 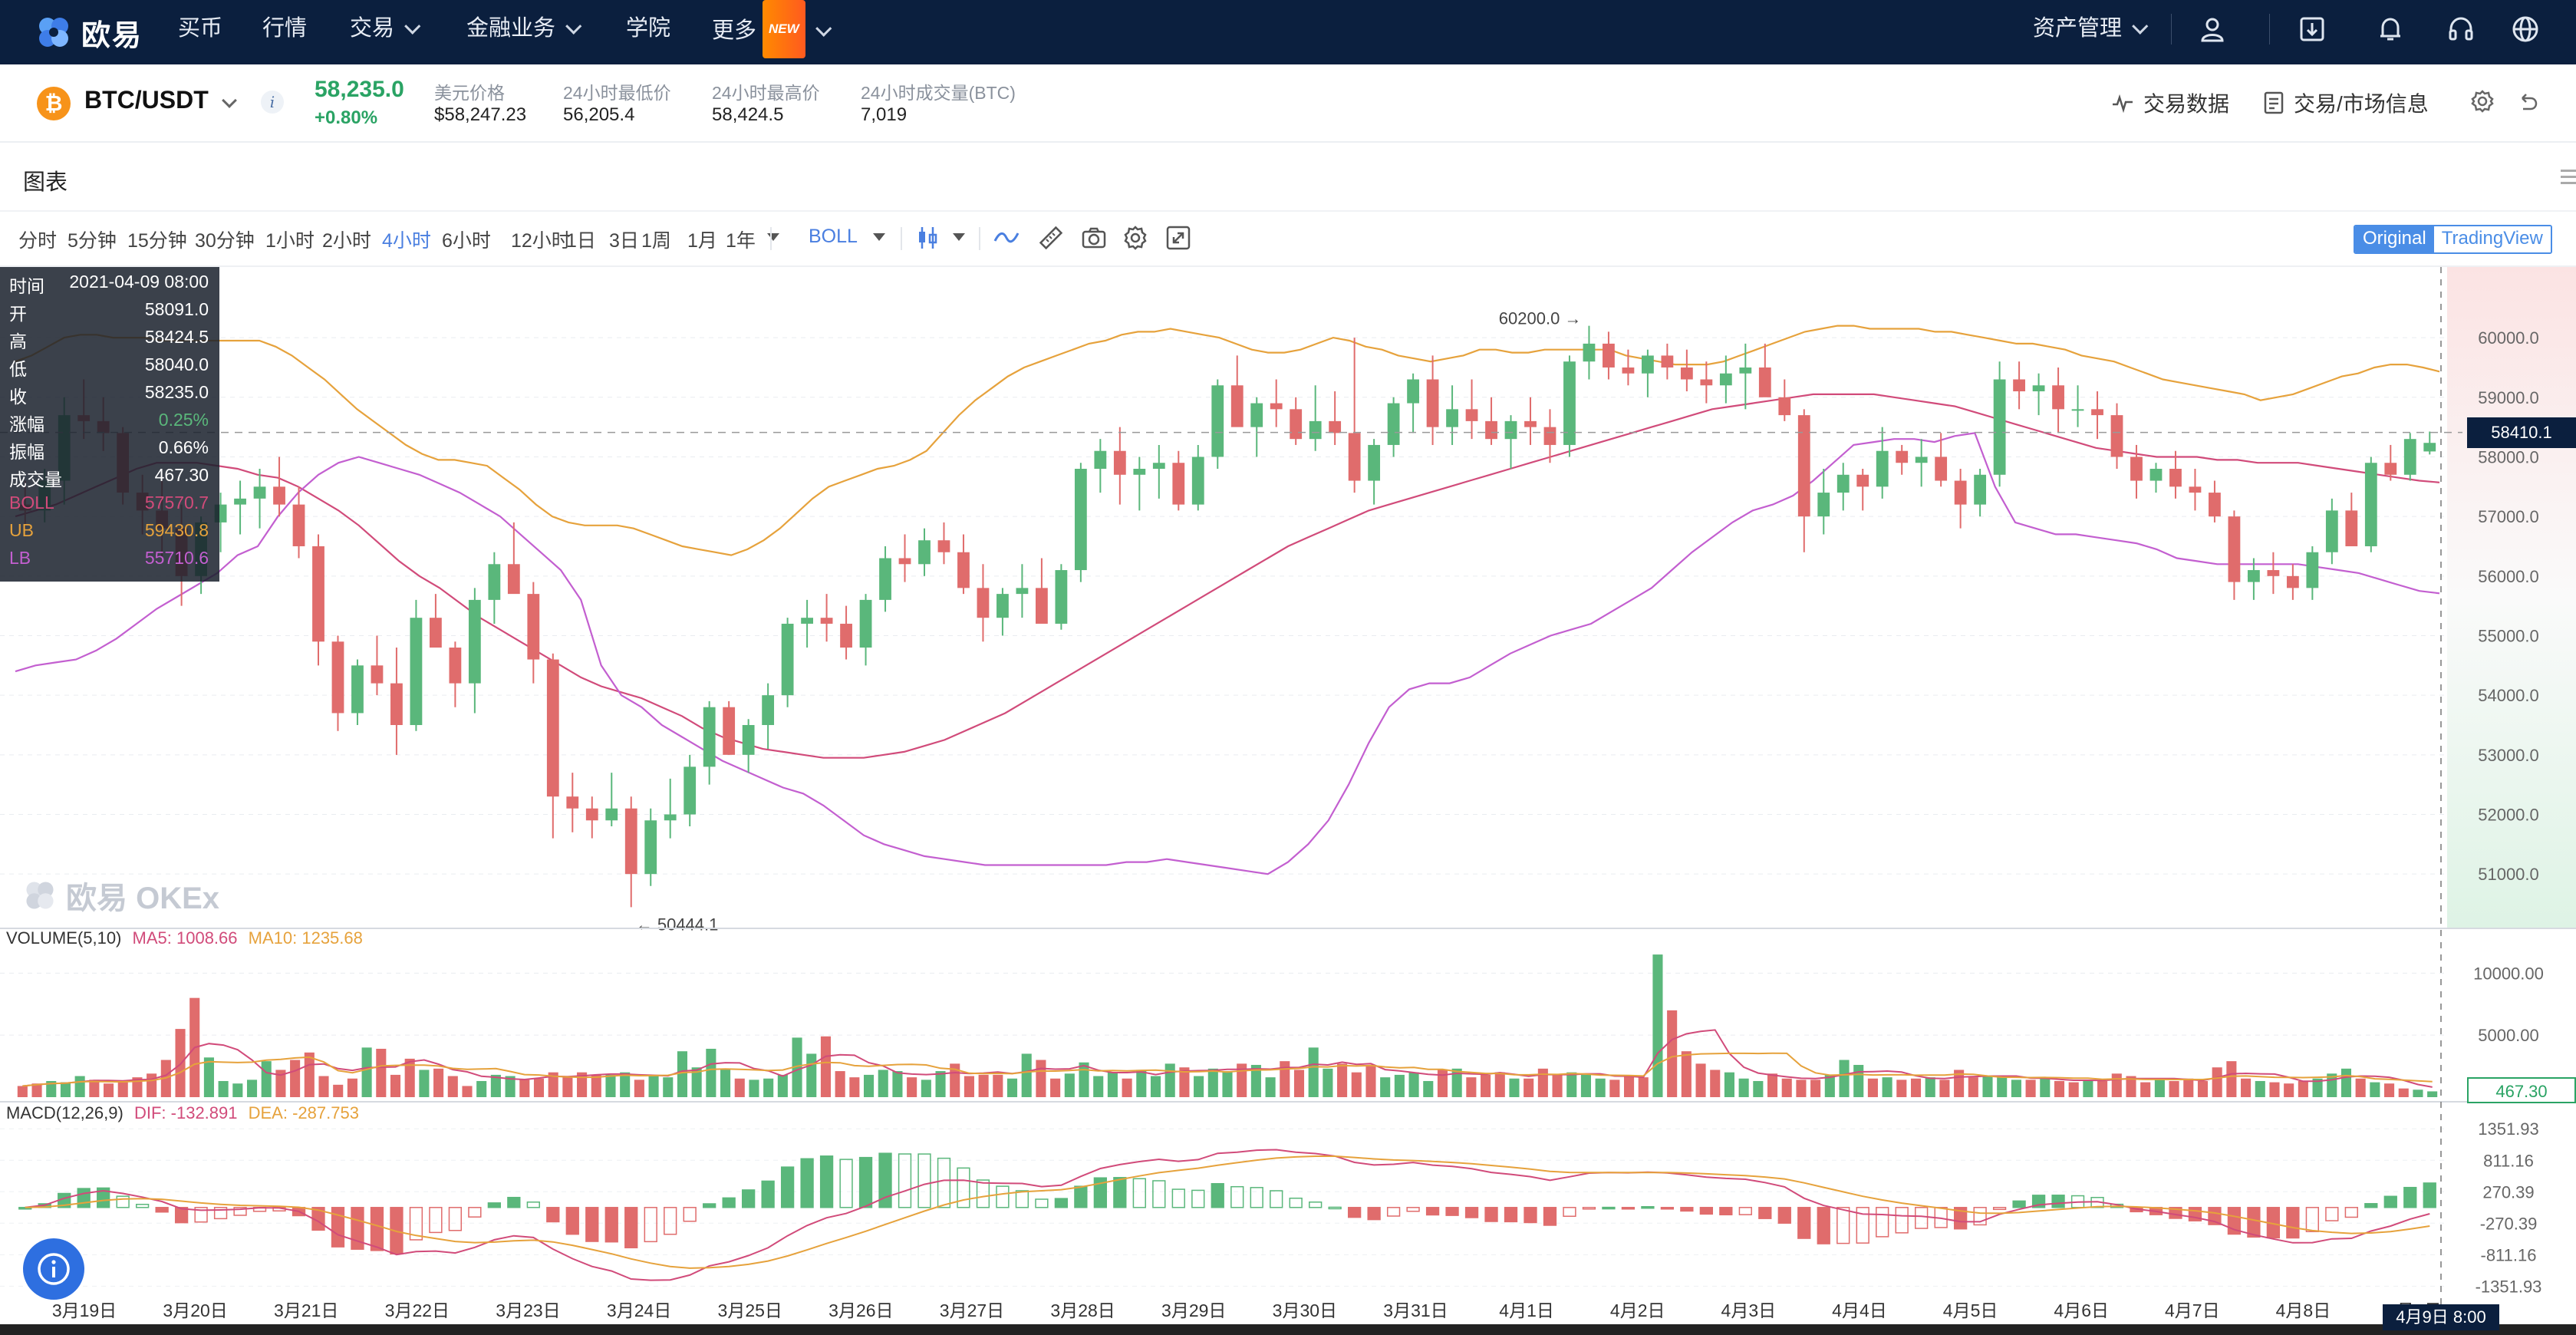 I want to click on view-tradingview-button: TradingView, so click(x=2492, y=239).